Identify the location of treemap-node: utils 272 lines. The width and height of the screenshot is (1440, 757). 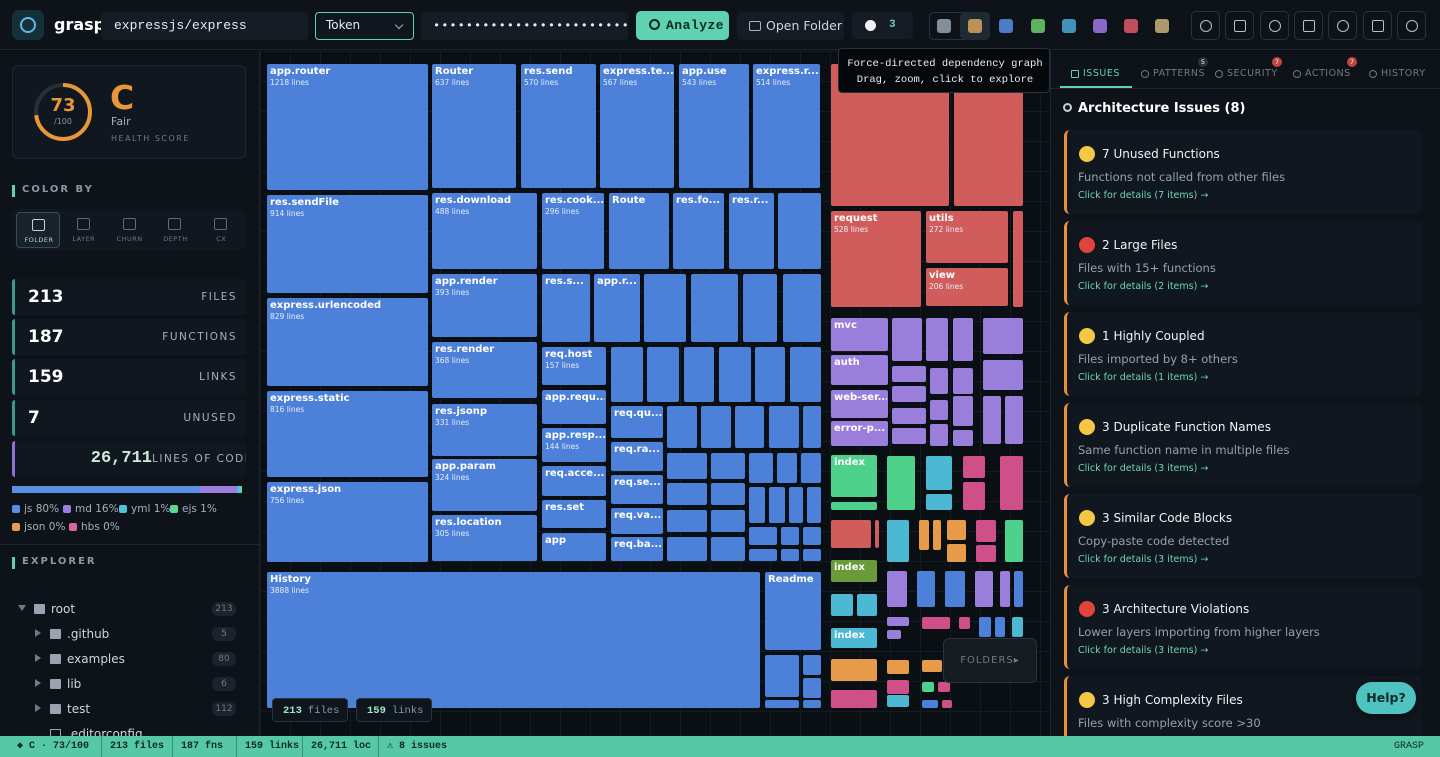
(967, 237).